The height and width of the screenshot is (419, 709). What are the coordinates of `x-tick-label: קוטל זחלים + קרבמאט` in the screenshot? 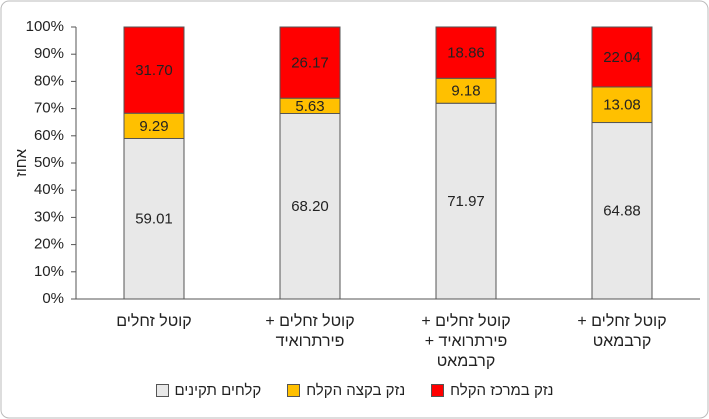 It's located at (622, 331).